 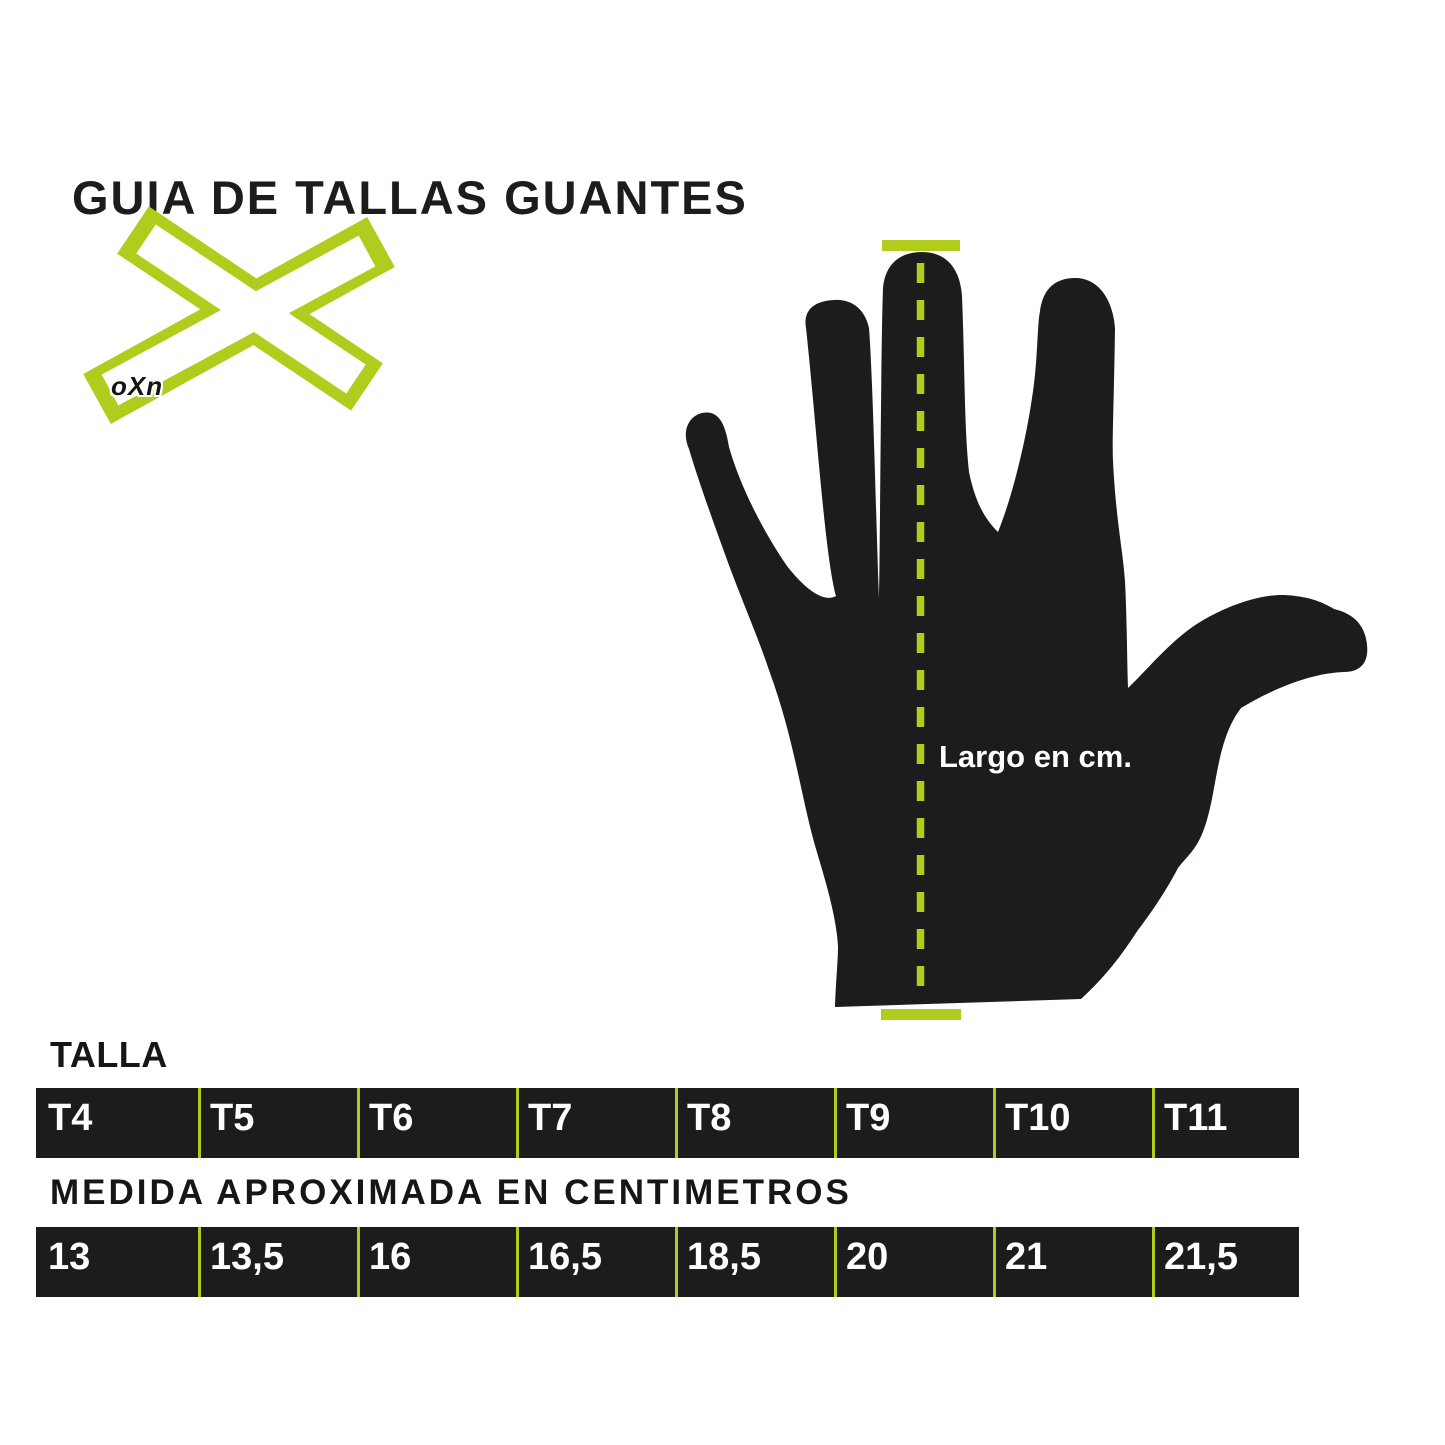 I want to click on size-cell-t4: T4, so click(x=70, y=1118).